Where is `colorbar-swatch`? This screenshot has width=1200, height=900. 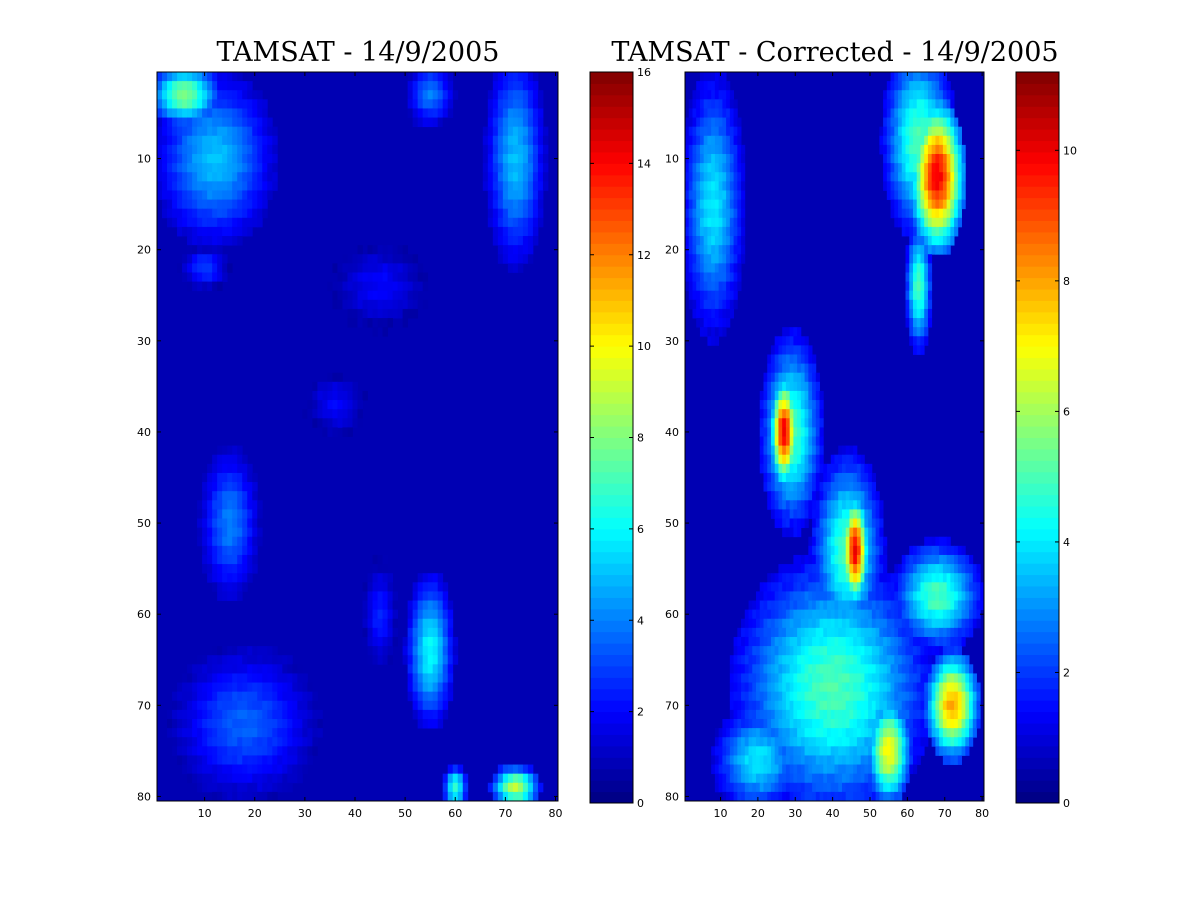 colorbar-swatch is located at coordinates (611, 729).